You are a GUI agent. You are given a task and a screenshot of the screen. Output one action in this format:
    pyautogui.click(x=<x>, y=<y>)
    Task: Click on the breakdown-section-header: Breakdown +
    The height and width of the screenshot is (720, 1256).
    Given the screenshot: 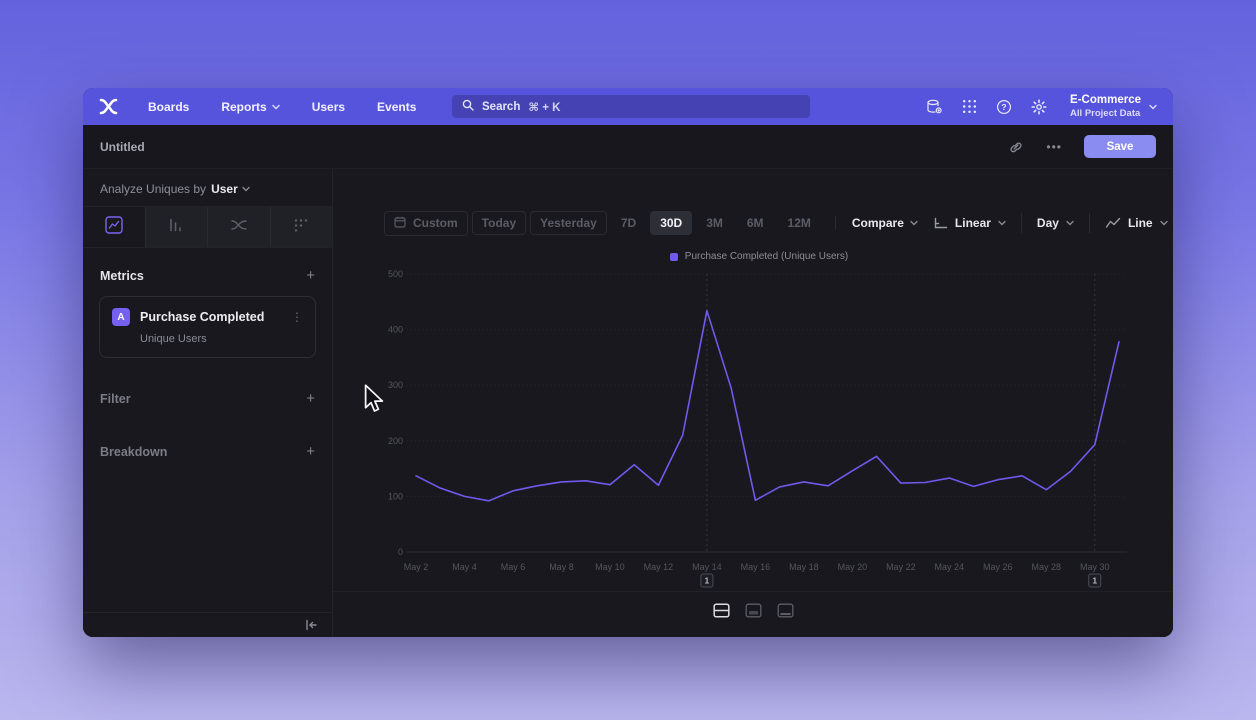 What is the action you would take?
    pyautogui.click(x=207, y=451)
    